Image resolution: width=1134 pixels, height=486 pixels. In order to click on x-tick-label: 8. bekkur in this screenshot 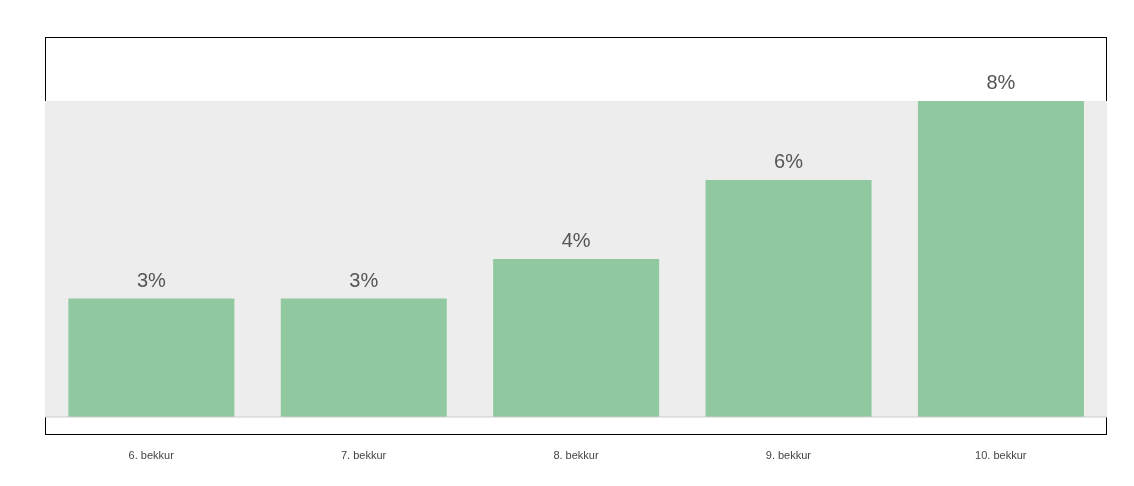, I will do `click(576, 454)`.